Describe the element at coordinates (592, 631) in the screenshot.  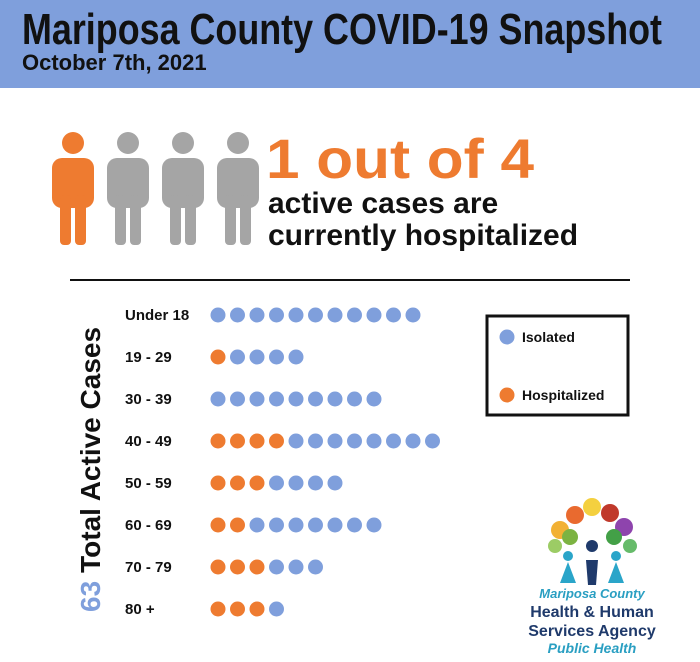
I see `logo-text: Services Agency` at that location.